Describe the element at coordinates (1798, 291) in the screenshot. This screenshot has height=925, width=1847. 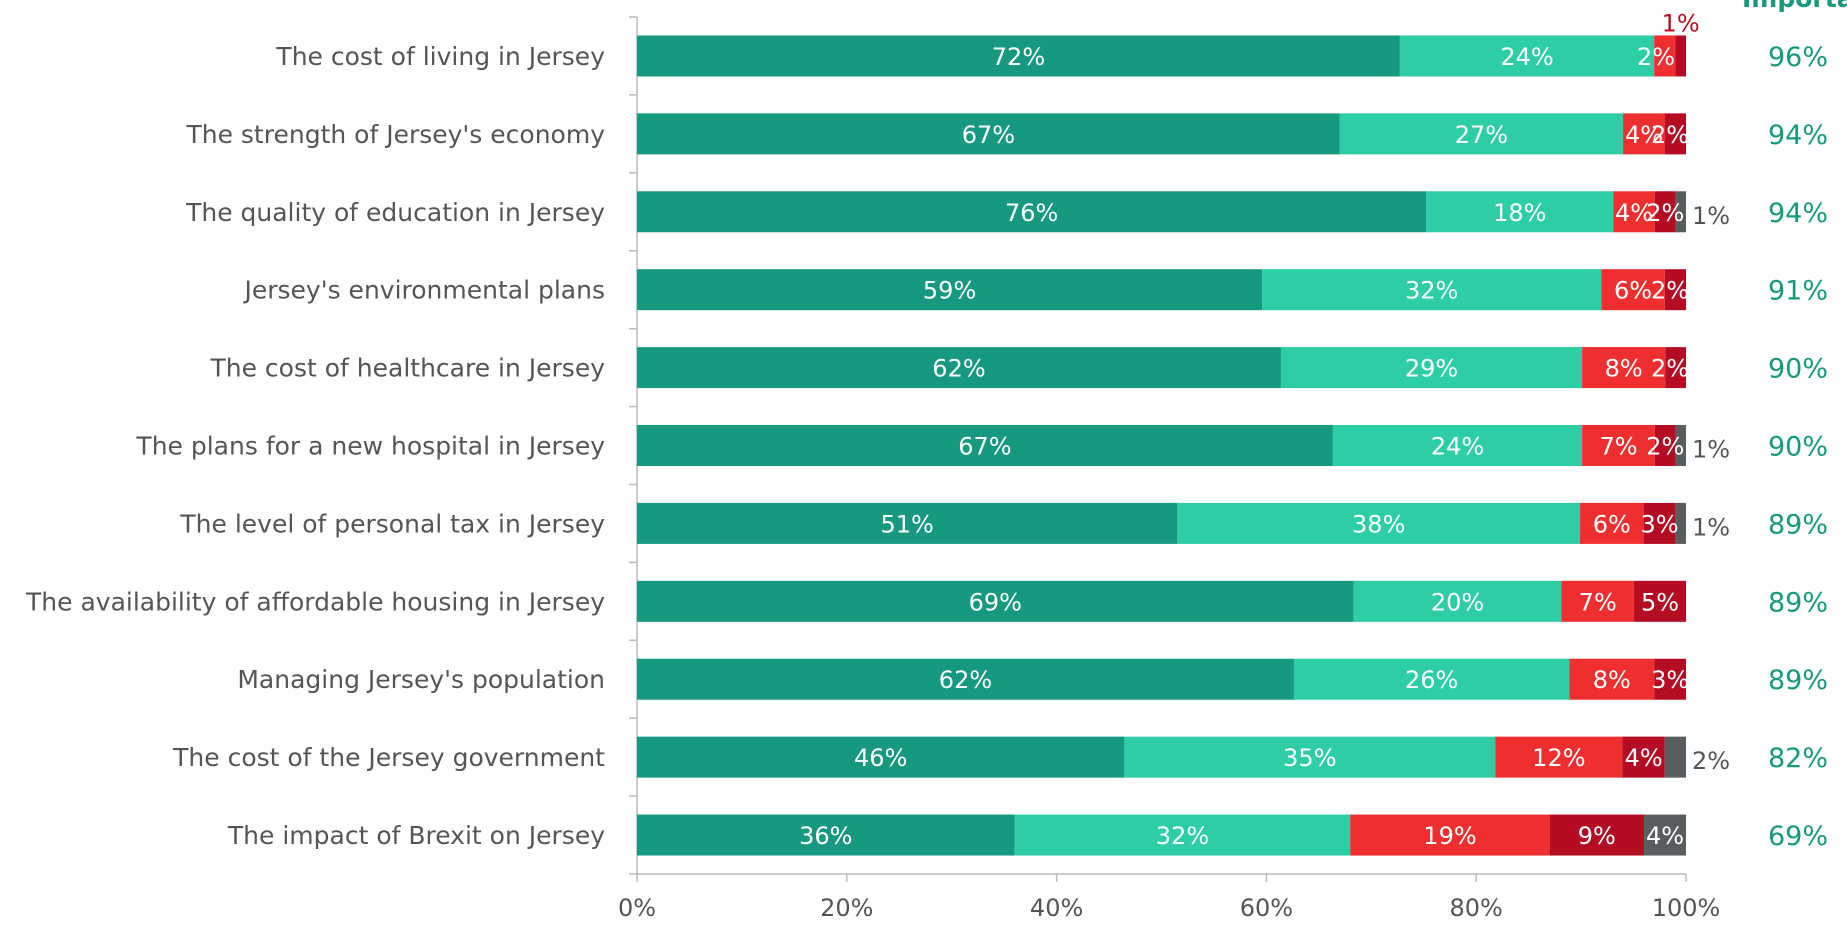
I see `important-total-label: 91%` at that location.